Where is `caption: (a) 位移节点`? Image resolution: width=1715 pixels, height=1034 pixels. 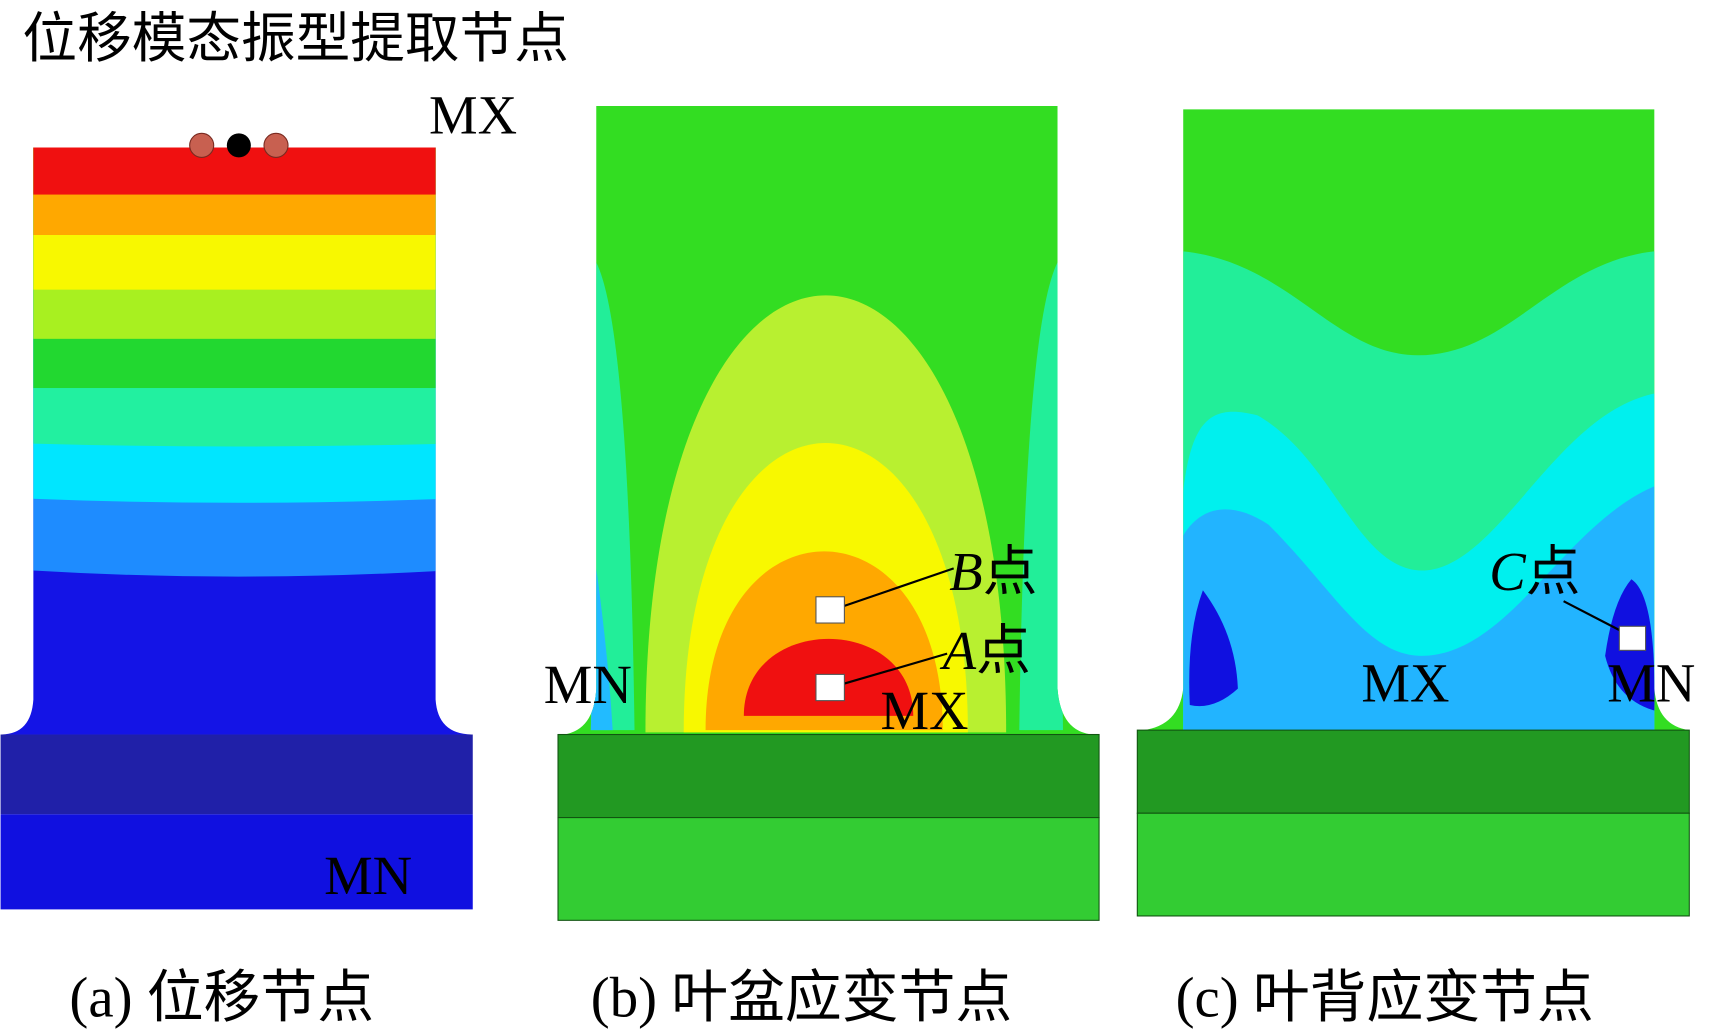
caption: (a) 位移节点 is located at coordinates (221, 998).